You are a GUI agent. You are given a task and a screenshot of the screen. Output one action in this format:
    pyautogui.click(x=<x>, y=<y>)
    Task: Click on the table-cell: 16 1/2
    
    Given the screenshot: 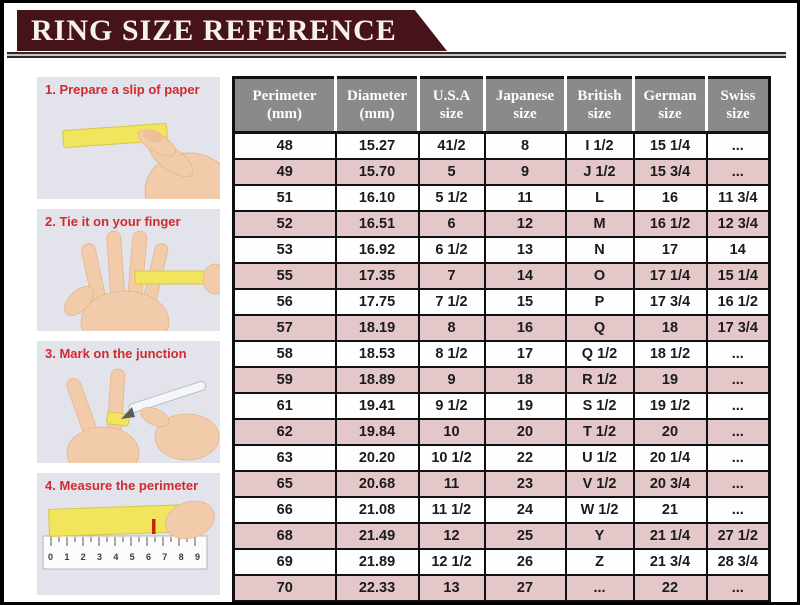 What is the action you would take?
    pyautogui.click(x=670, y=224)
    